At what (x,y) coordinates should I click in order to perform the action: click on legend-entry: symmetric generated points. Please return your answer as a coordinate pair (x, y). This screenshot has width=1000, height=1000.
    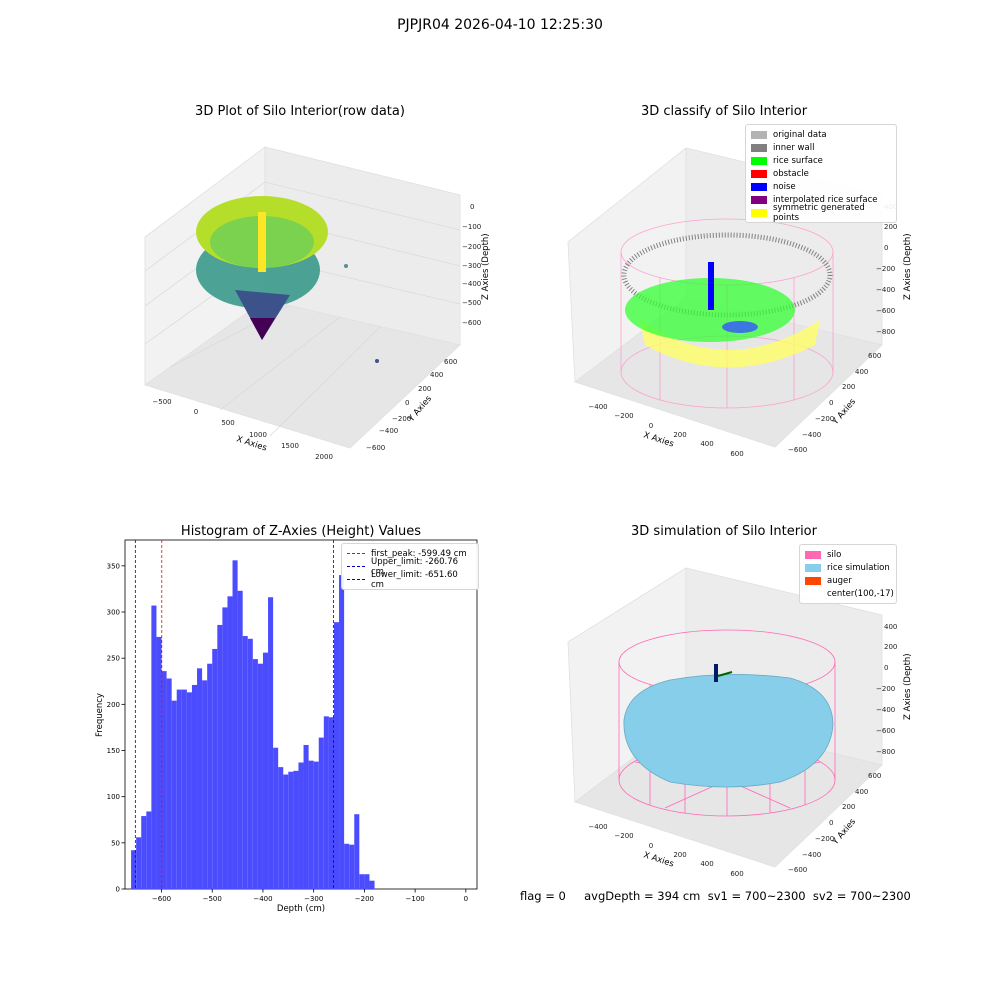
    Looking at the image, I should click on (821, 213).